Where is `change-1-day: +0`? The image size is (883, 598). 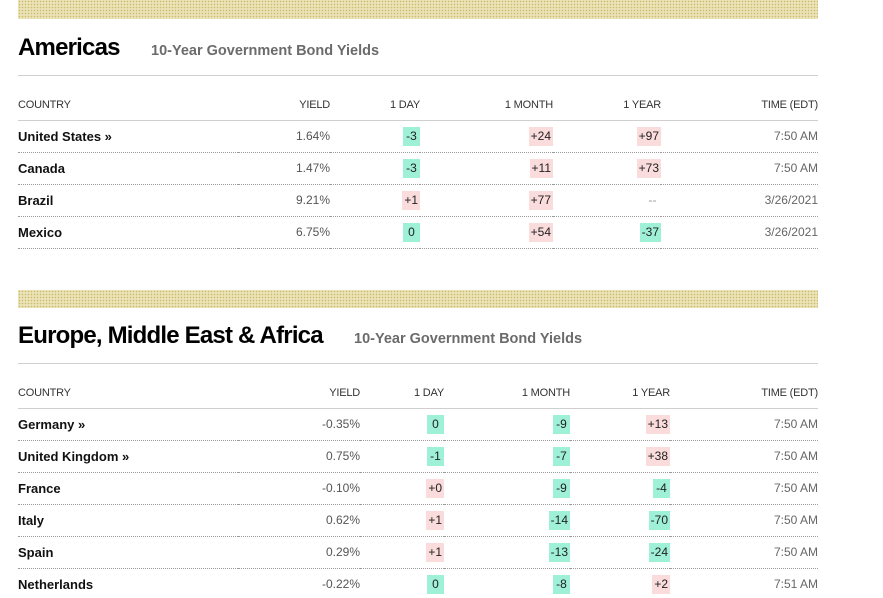 change-1-day: +0 is located at coordinates (435, 488).